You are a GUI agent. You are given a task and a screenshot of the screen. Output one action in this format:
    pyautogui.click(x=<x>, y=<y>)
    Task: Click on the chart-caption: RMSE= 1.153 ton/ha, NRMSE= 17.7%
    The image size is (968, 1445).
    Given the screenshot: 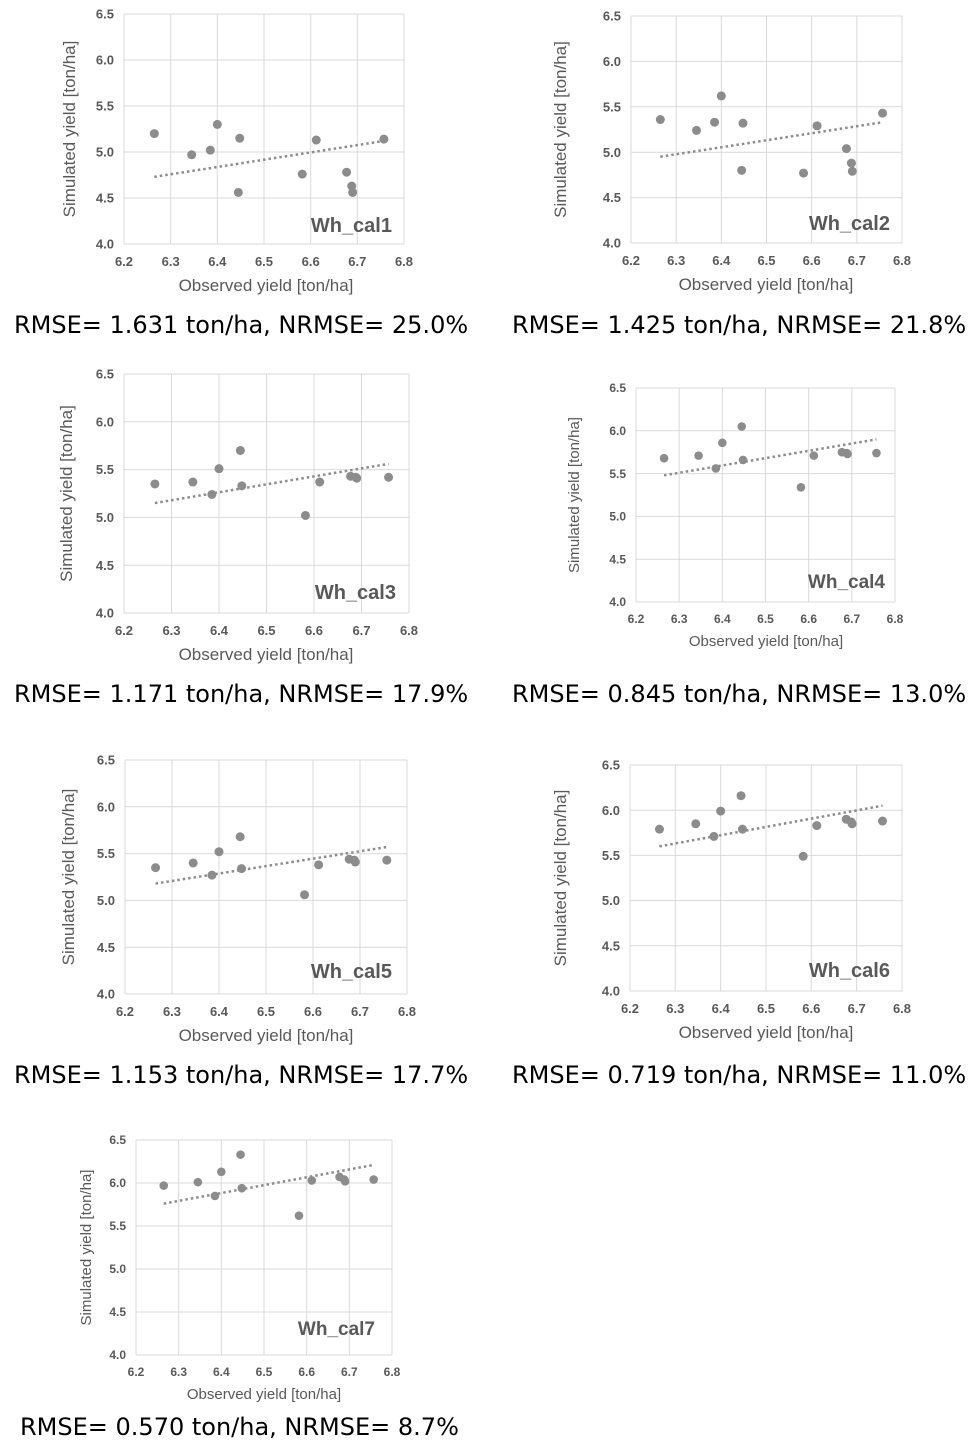 What is the action you would take?
    pyautogui.click(x=241, y=1075)
    